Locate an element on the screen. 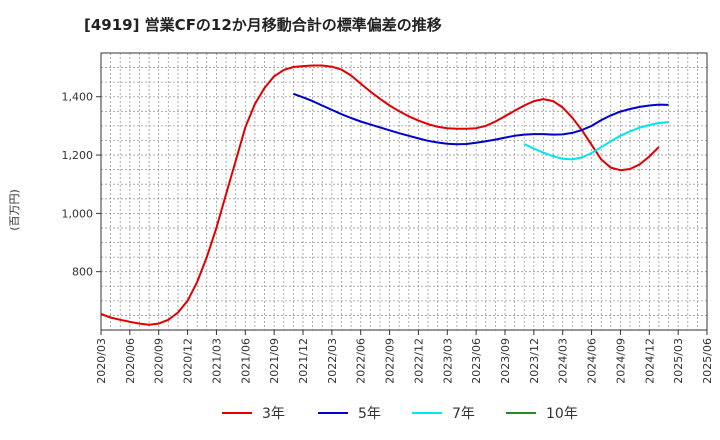  x-tick-label: 2023/06 is located at coordinates (476, 361).